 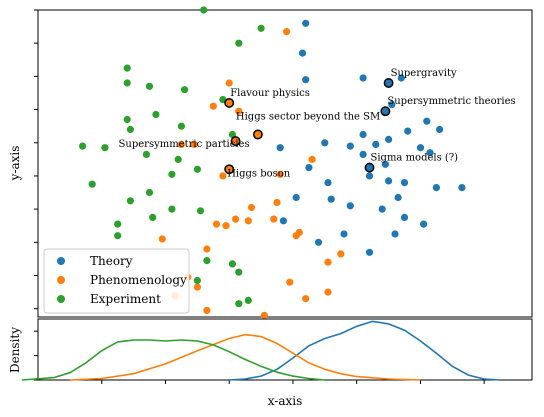 I want to click on legend-entry-experiment: Experiment, so click(x=109, y=299).